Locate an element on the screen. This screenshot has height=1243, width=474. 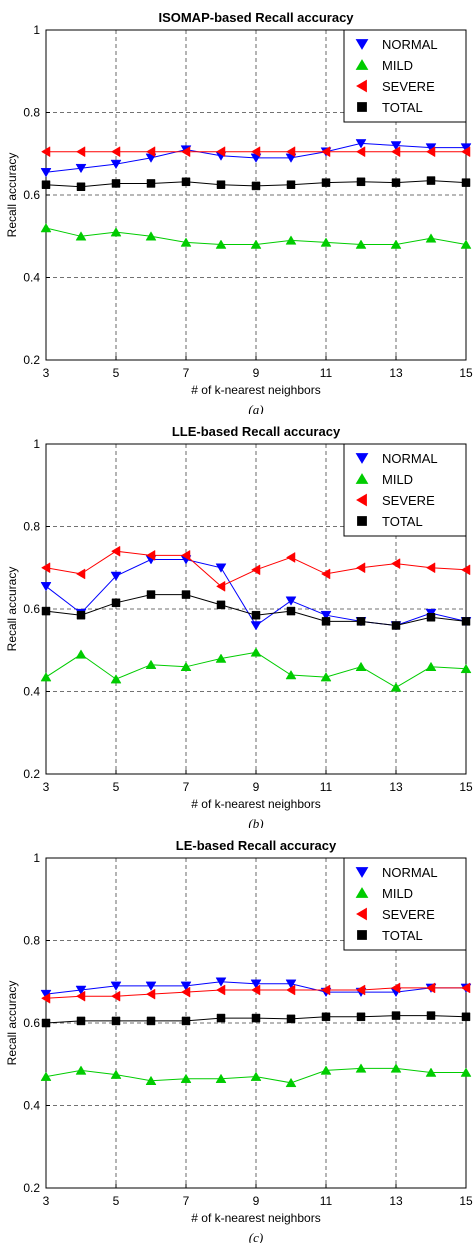
x-tick-label: 5 is located at coordinates (116, 787).